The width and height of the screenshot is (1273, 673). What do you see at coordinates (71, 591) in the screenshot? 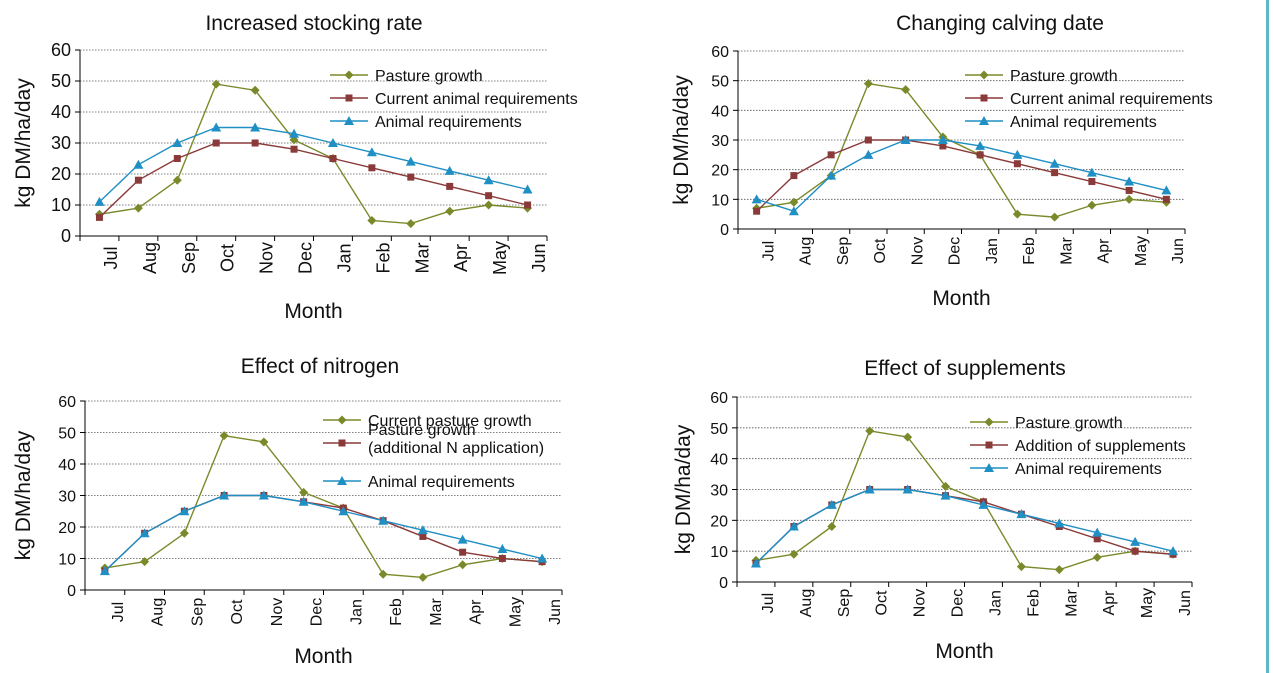
I see `y-tick-label: 0` at bounding box center [71, 591].